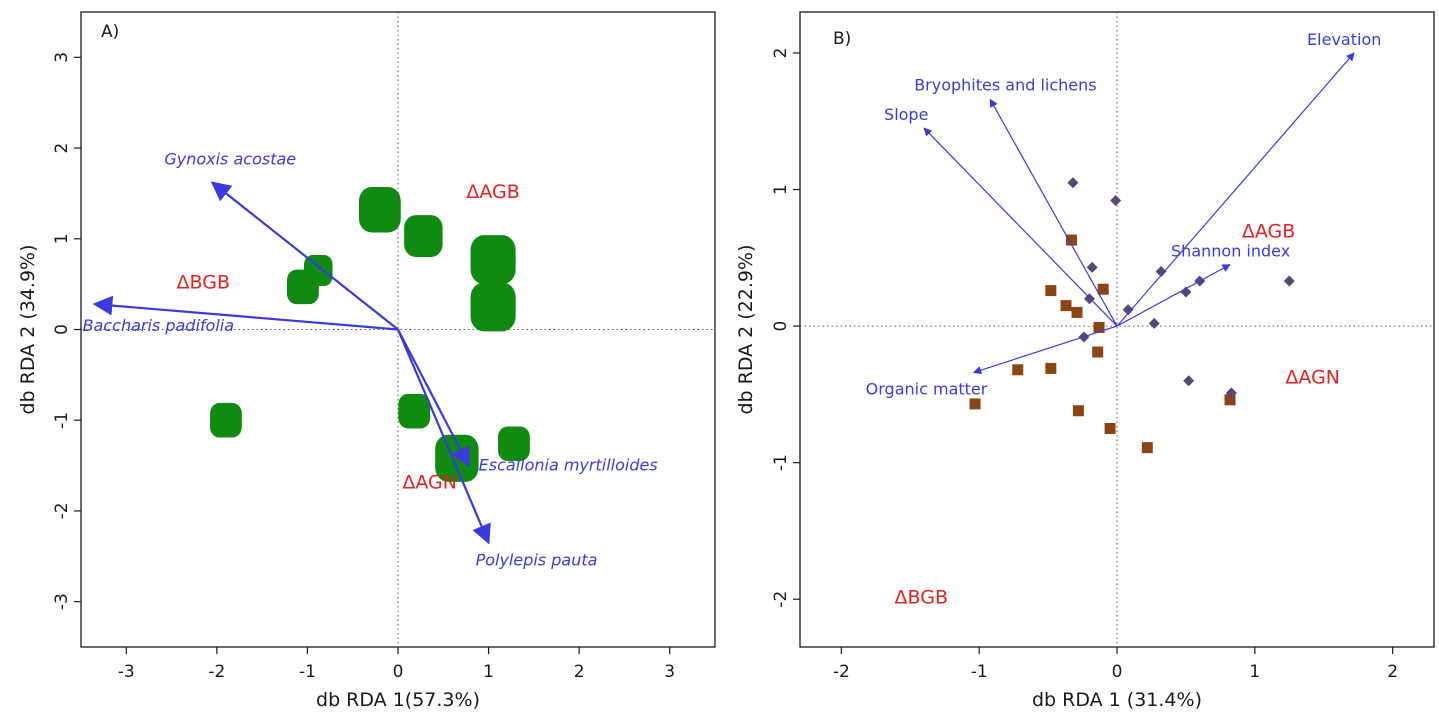  What do you see at coordinates (921, 597) in the screenshot?
I see `b-response-label: ΔBGB` at bounding box center [921, 597].